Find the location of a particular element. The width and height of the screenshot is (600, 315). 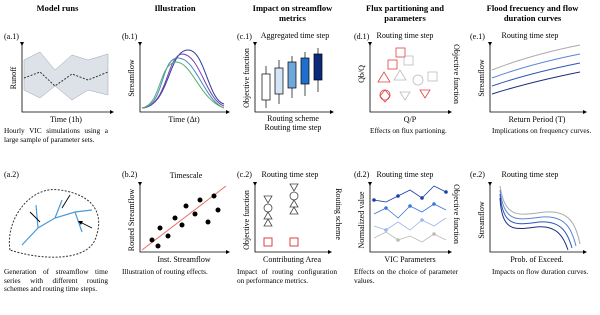

top-label: Aggregated time step is located at coordinates (295, 35).